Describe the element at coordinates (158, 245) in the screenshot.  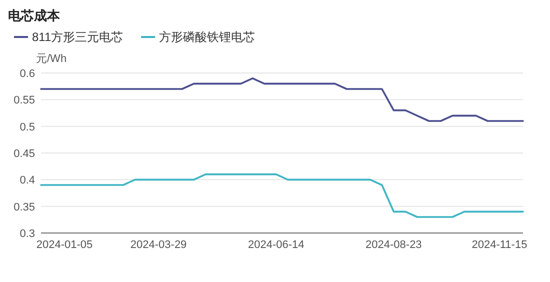
I see `x-tick-label: 2024-03-29` at that location.